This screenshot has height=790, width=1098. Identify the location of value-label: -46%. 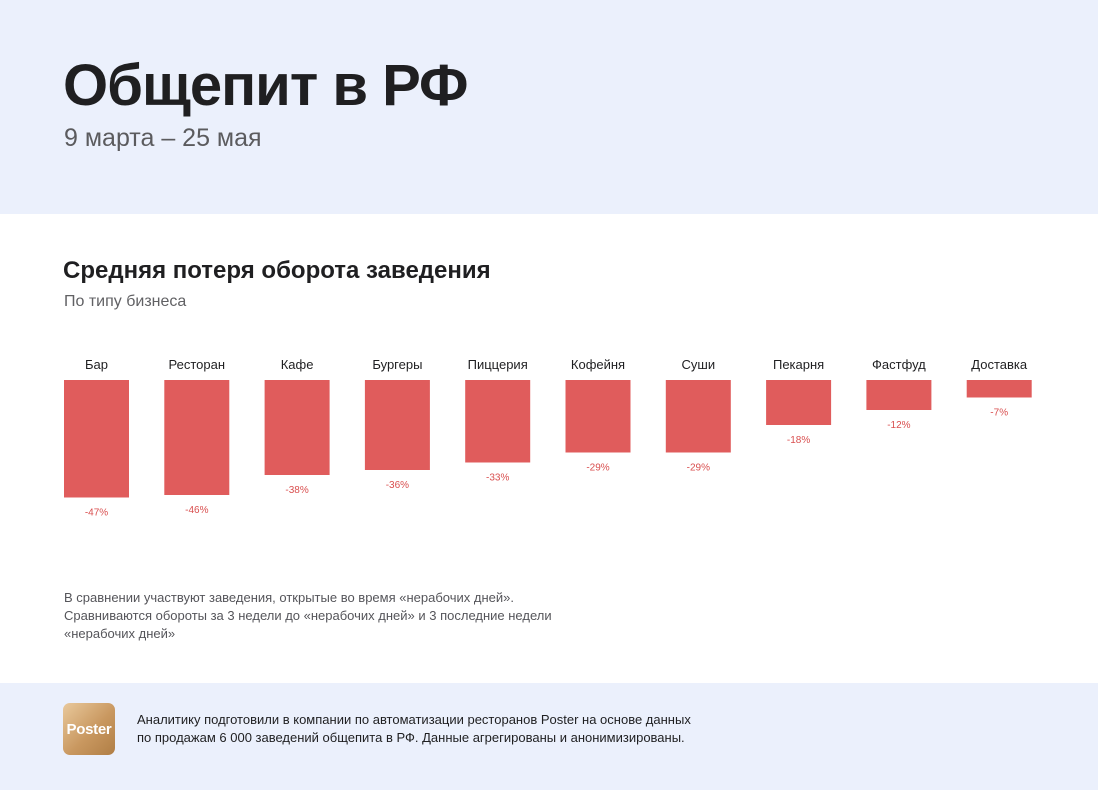
(196, 510).